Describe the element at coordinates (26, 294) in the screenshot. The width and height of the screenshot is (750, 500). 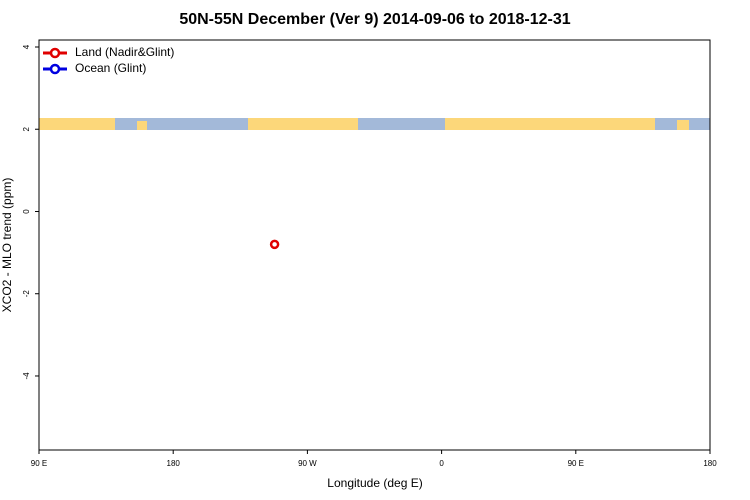
I see `y-tick-label: -2` at that location.